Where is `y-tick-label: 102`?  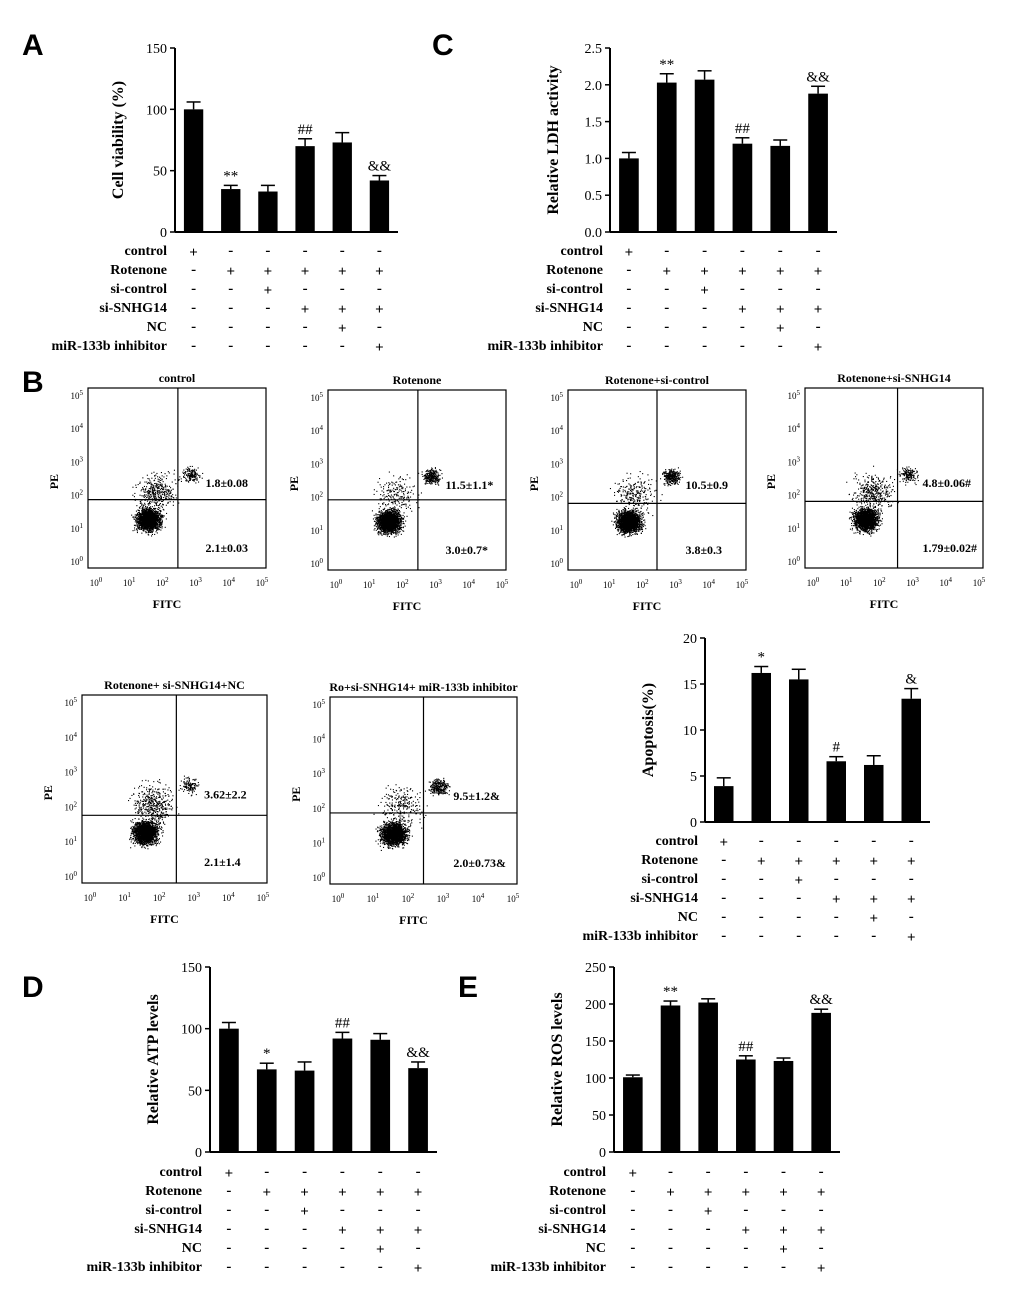
y-tick-label: 102 is located at coordinates (77, 495).